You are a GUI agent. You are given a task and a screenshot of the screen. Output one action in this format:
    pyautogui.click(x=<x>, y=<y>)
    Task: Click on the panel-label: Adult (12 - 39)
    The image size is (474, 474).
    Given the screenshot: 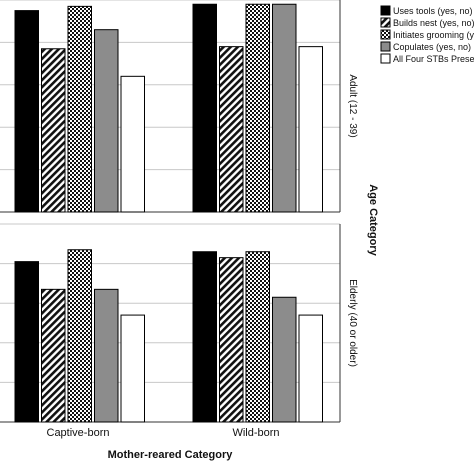 What is the action you would take?
    pyautogui.click(x=352, y=105)
    